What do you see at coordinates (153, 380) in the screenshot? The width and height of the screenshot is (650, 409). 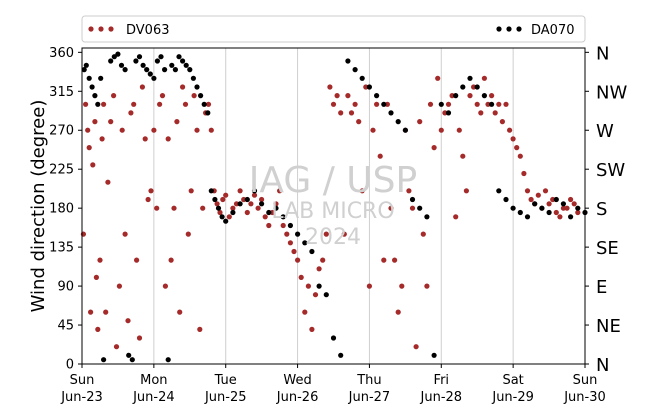 I see `x-tick-label-day: Mon` at bounding box center [153, 380].